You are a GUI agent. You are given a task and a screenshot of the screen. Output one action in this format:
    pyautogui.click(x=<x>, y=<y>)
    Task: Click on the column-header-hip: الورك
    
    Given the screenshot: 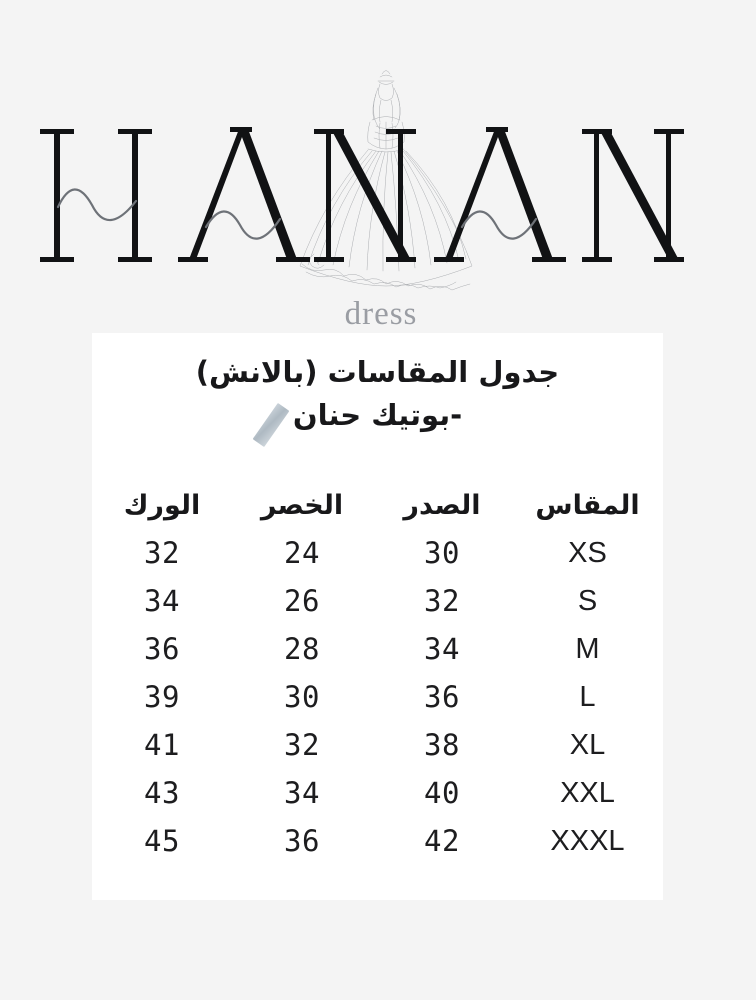 What is the action you would take?
    pyautogui.click(x=162, y=505)
    